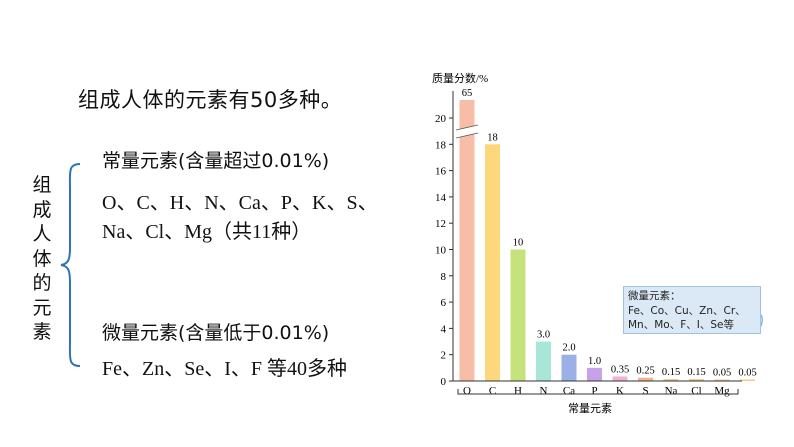 The image size is (794, 447). Describe the element at coordinates (620, 391) in the screenshot. I see `x-tick-label: K` at that location.